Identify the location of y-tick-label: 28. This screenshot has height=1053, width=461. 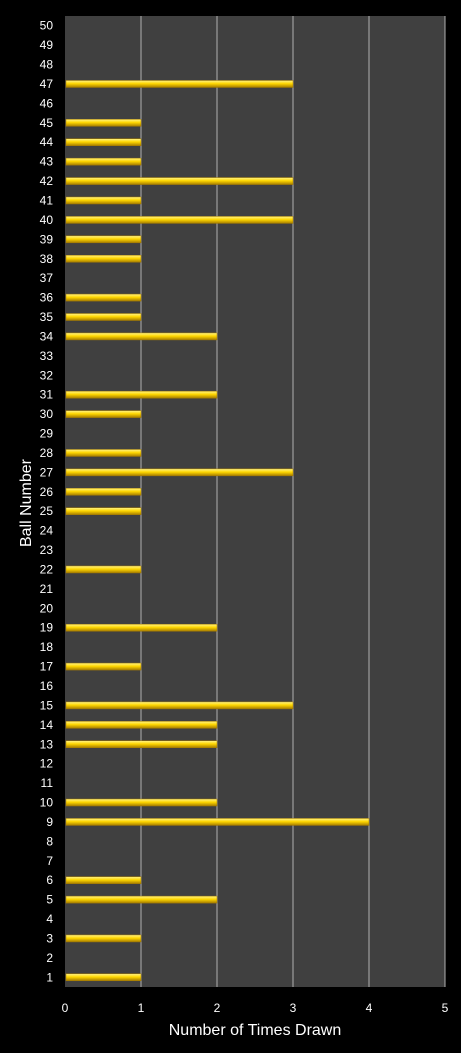
(47, 453).